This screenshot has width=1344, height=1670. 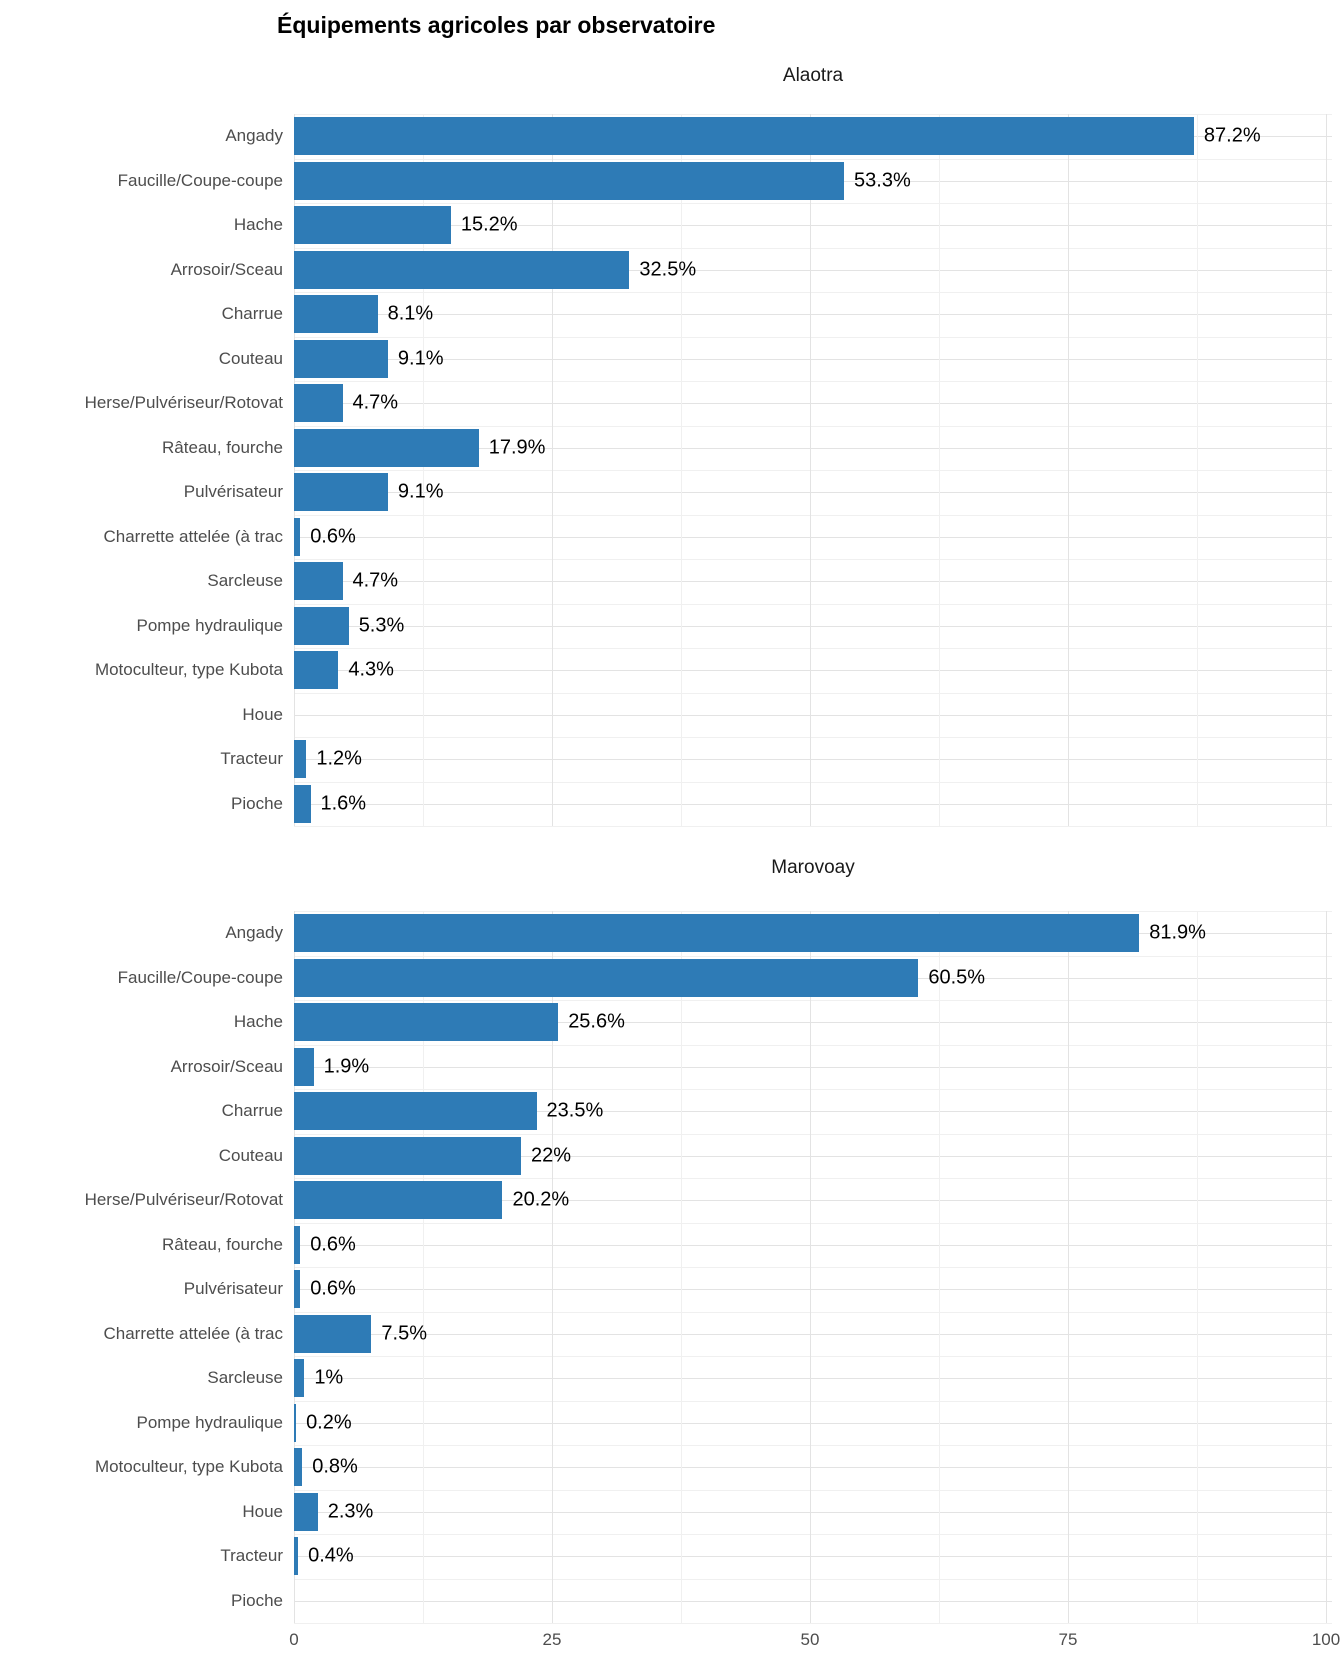 I want to click on bar-alaotra-charrue, so click(x=336, y=314).